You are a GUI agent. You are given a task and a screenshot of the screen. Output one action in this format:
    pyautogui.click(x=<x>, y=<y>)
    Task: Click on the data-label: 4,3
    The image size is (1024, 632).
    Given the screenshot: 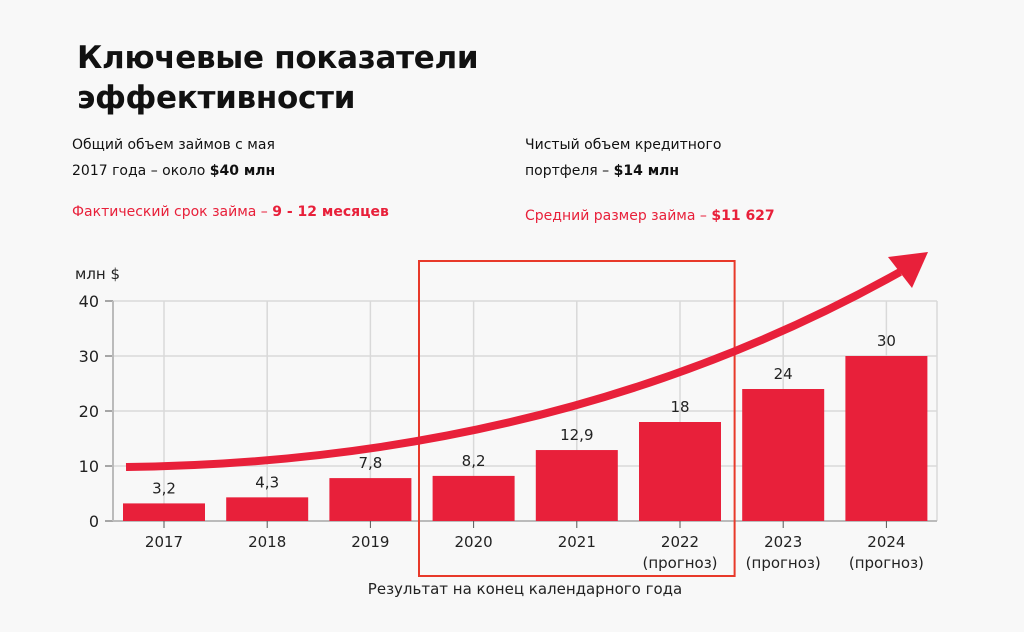 What is the action you would take?
    pyautogui.click(x=267, y=482)
    